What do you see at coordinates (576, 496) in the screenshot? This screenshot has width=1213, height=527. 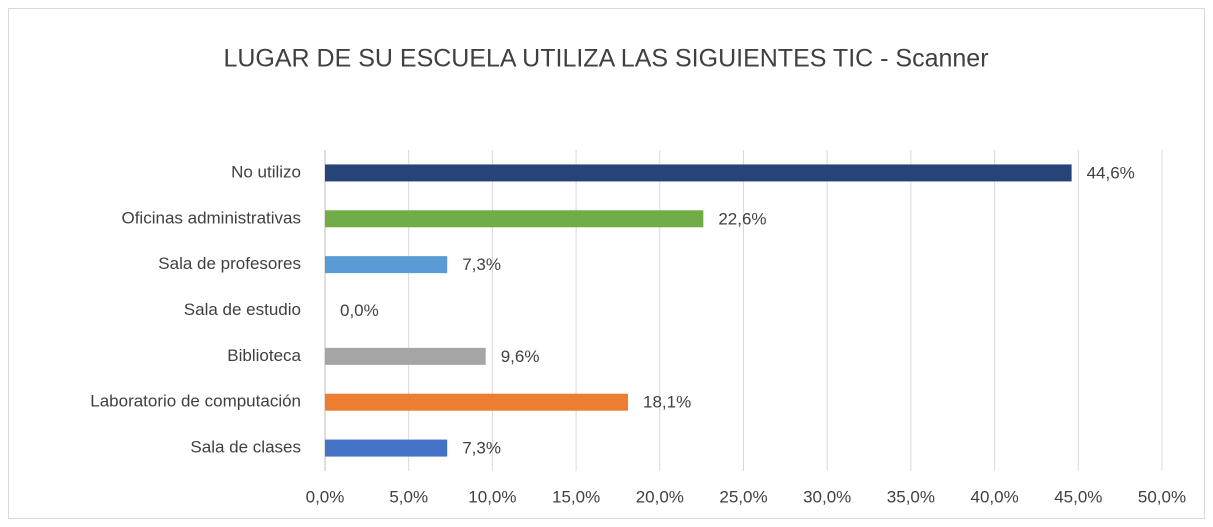 I see `x-tick-label: 15,0%` at bounding box center [576, 496].